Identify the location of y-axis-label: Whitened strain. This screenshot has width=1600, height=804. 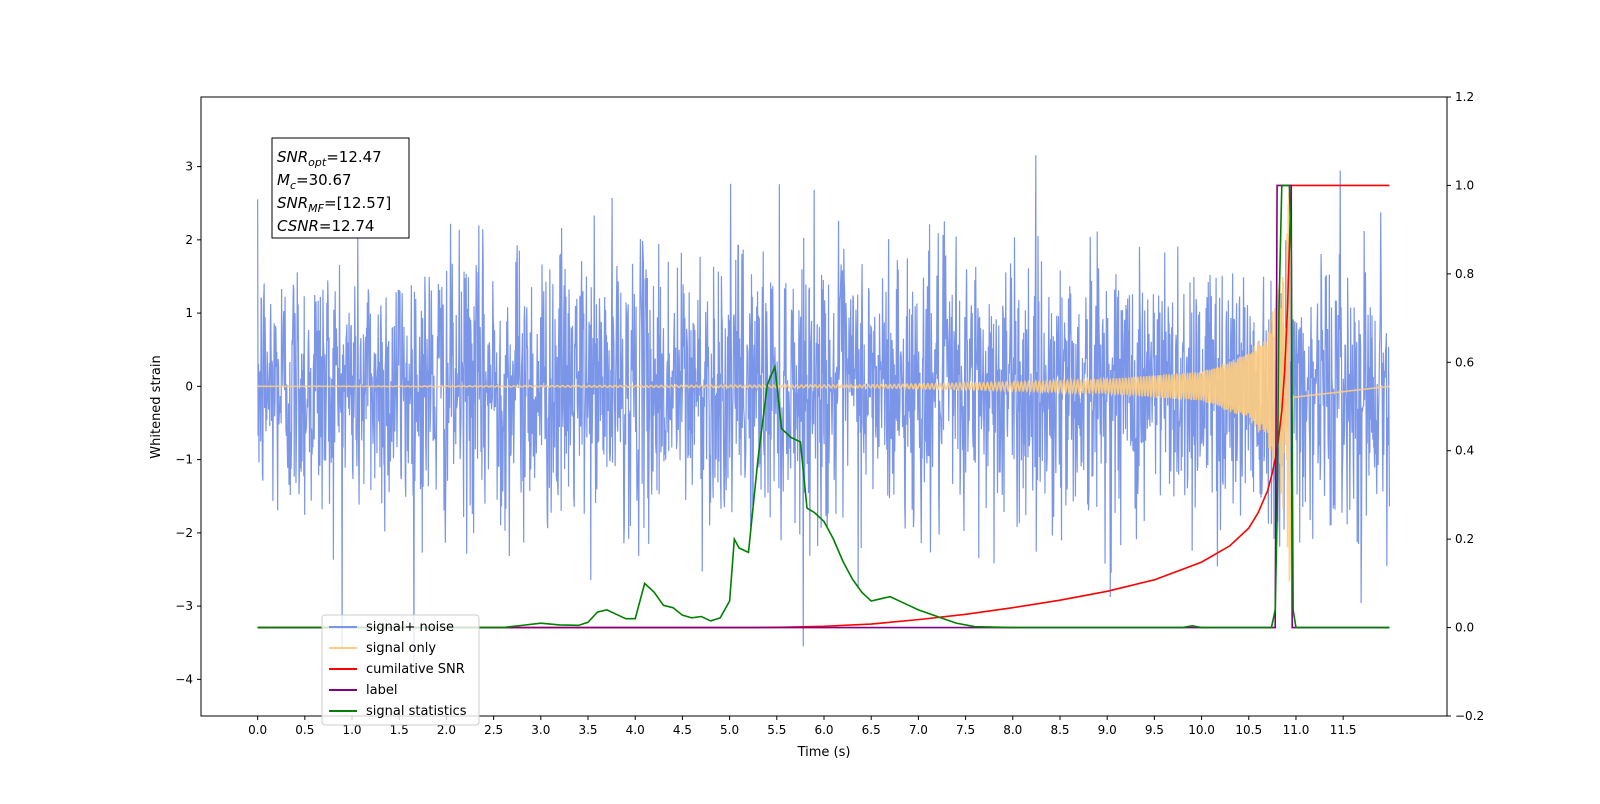
(156, 406).